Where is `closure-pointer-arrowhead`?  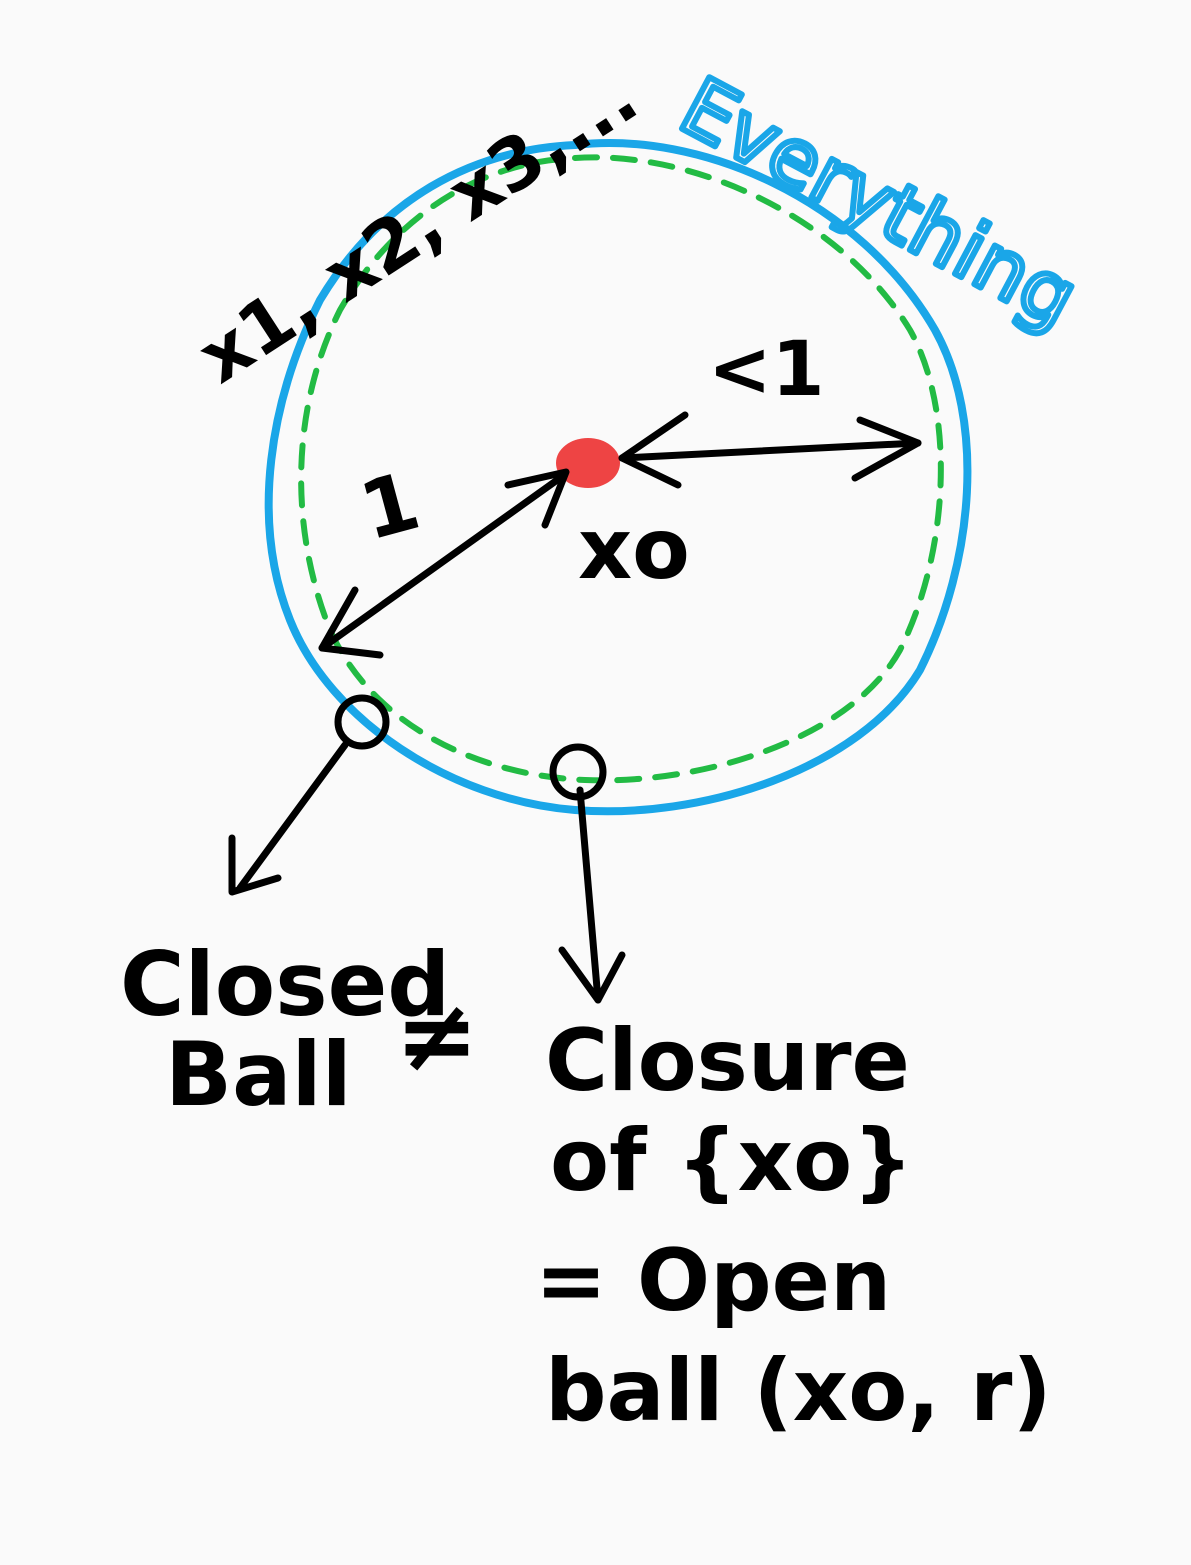 closure-pointer-arrowhead is located at coordinates (592, 975).